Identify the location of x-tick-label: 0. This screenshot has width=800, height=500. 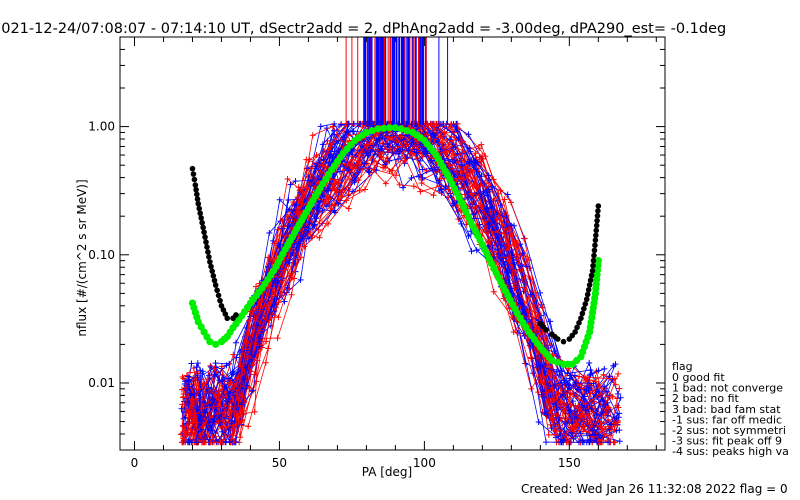
(135, 463).